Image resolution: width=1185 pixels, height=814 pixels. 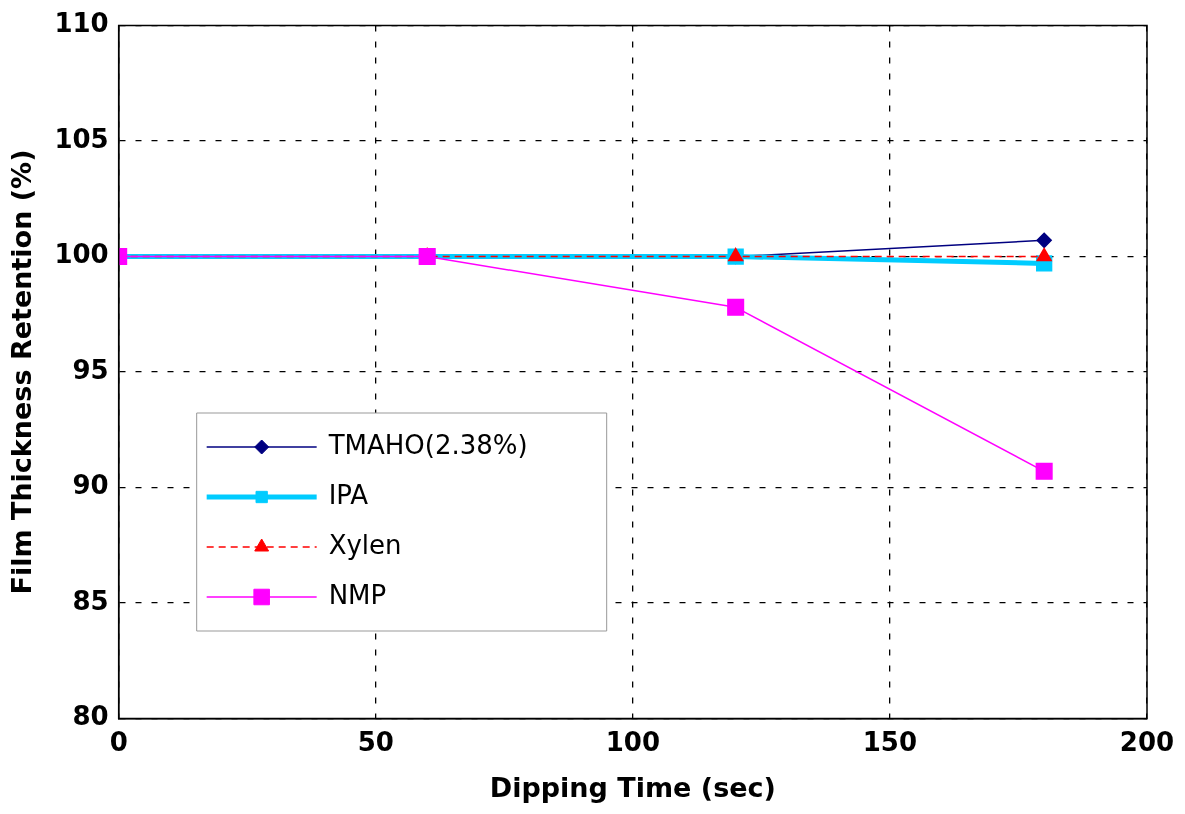 I want to click on y-tick-label: 105, so click(x=81, y=138).